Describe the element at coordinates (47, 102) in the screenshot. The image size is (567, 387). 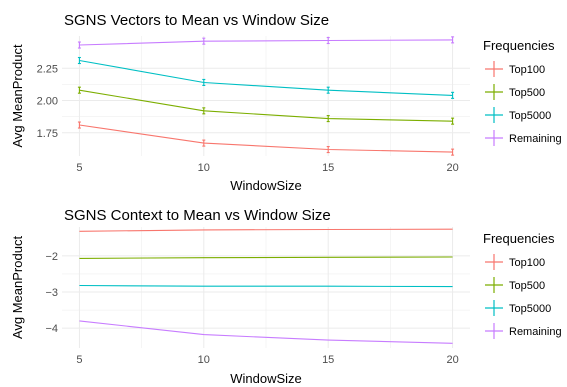
I see `y-tick-label: 2.00` at that location.